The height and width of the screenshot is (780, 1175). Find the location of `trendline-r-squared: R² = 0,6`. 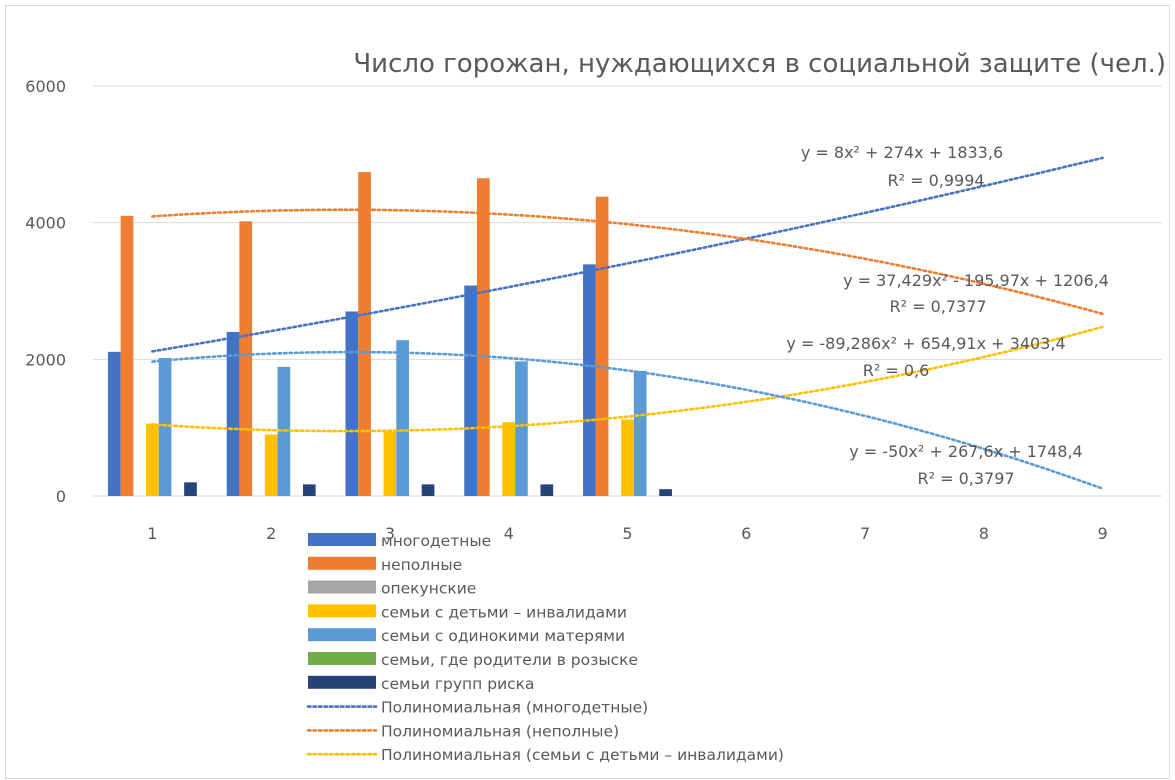

trendline-r-squared: R² = 0,6 is located at coordinates (896, 370).